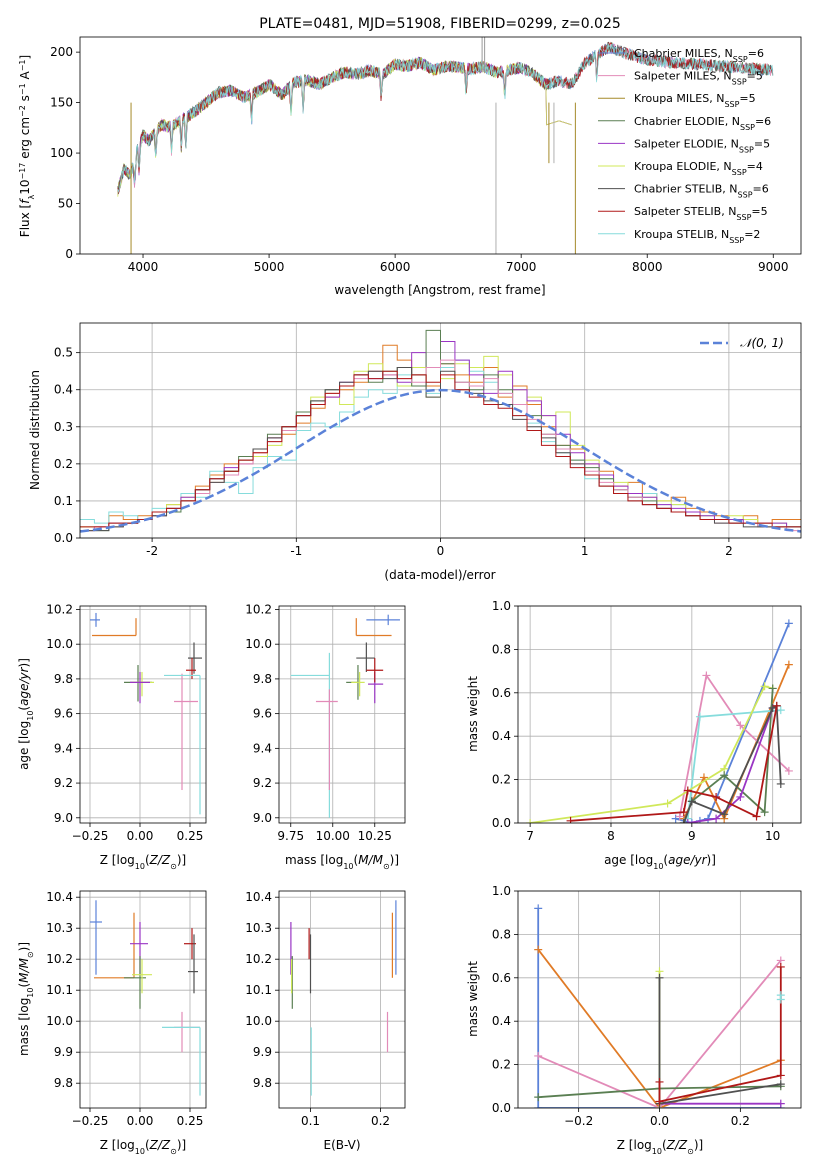 The image size is (819, 1170). I want to click on spectrum-axes-ytick-label: 200, so click(61, 52).